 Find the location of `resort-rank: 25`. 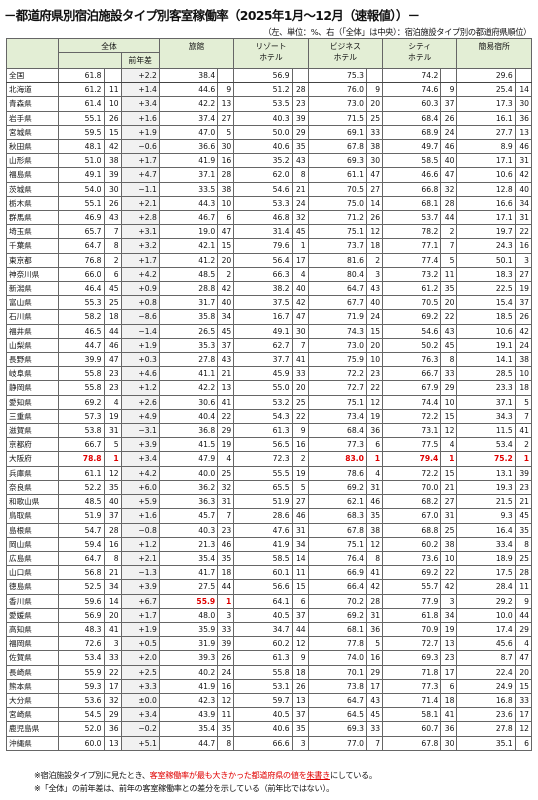

resort-rank: 25 is located at coordinates (300, 402).